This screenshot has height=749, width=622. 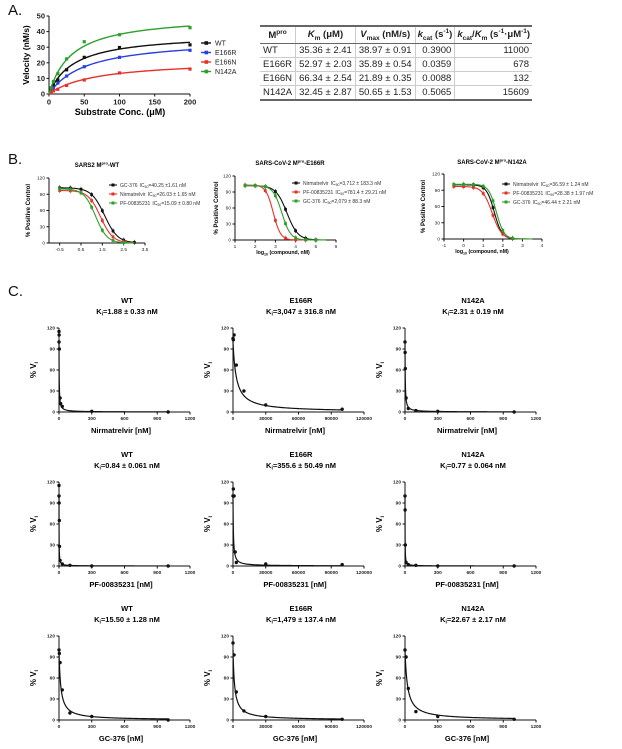 What do you see at coordinates (434, 50) in the screenshot?
I see `table-cell: 0.3900` at bounding box center [434, 50].